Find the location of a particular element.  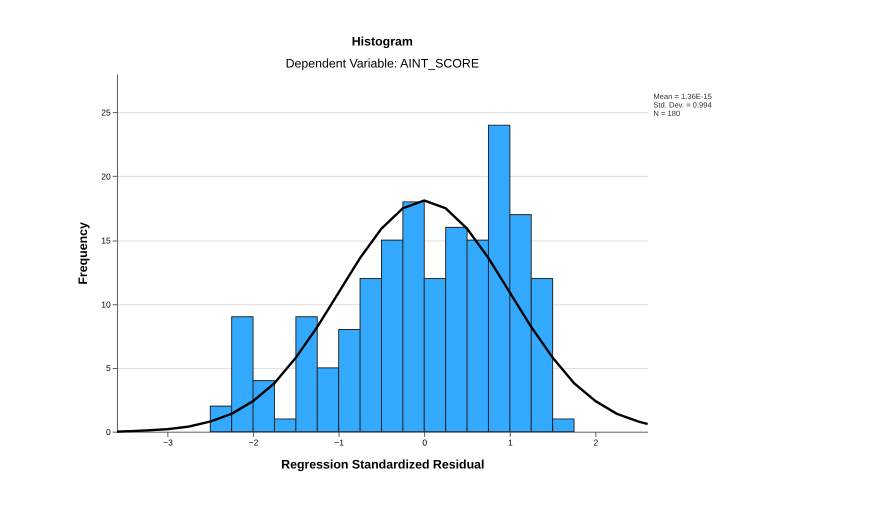

x-tick-label: 0 is located at coordinates (425, 442).